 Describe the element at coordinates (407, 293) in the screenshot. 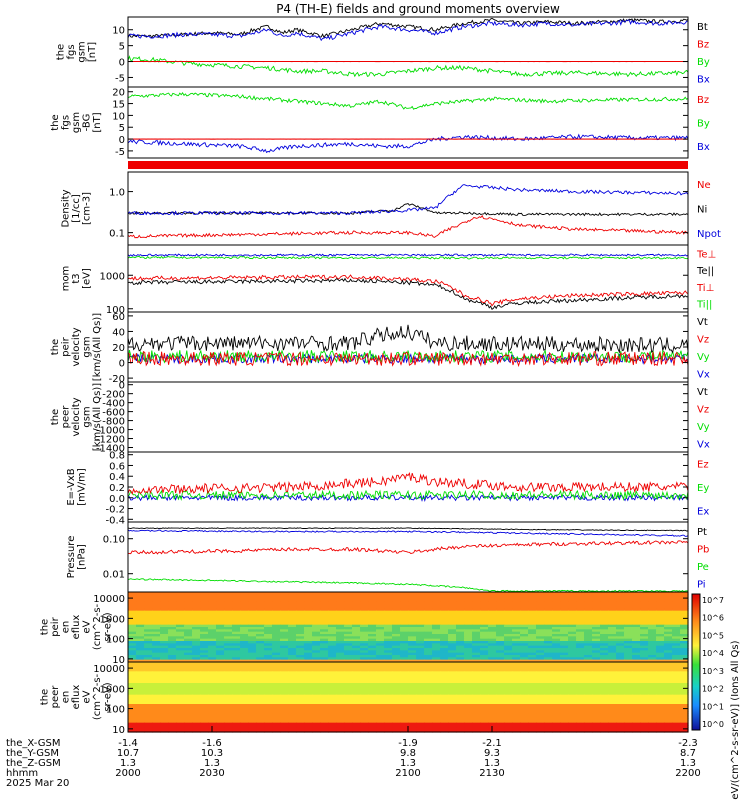

I see `series-Ti||` at that location.